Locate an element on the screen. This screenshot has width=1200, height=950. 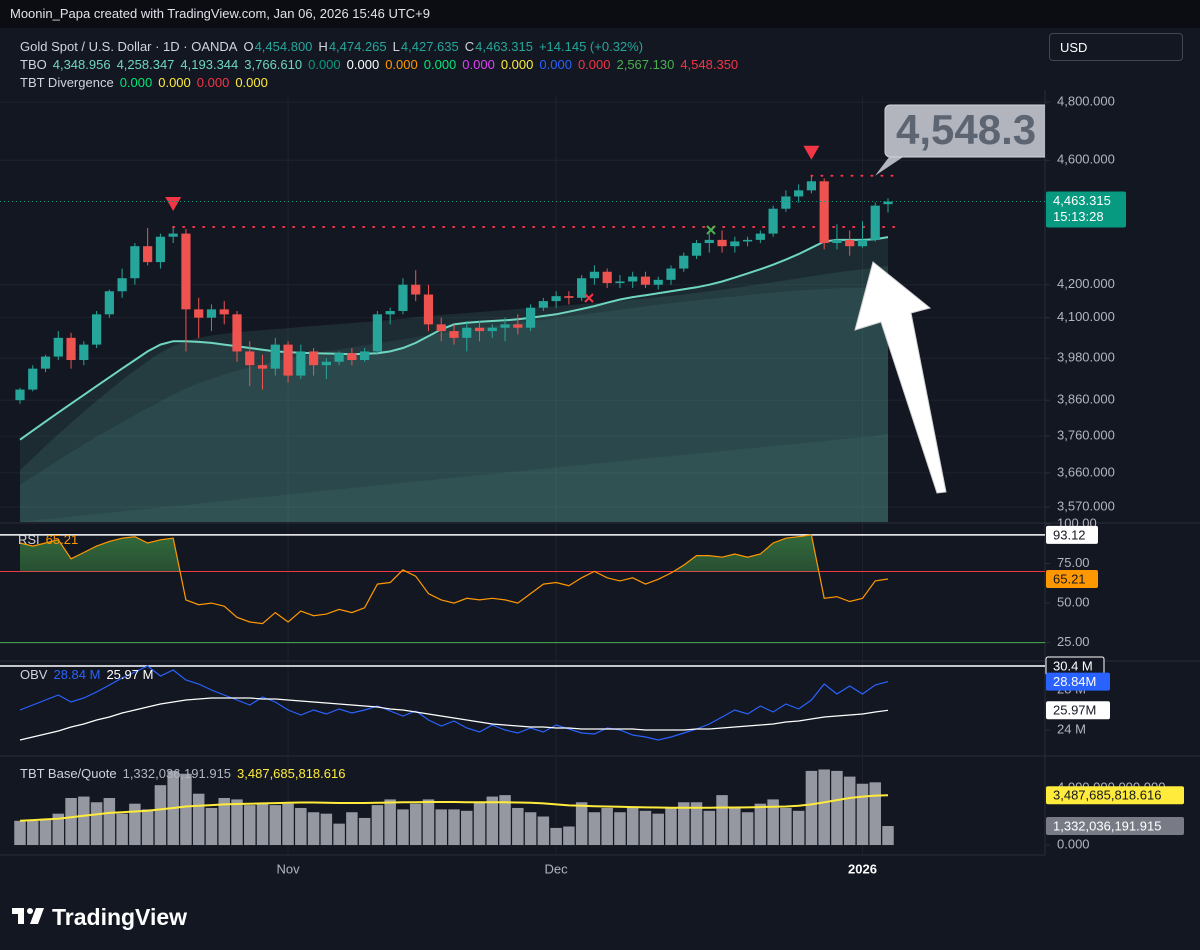
x-tick-label: Nov is located at coordinates (288, 868).